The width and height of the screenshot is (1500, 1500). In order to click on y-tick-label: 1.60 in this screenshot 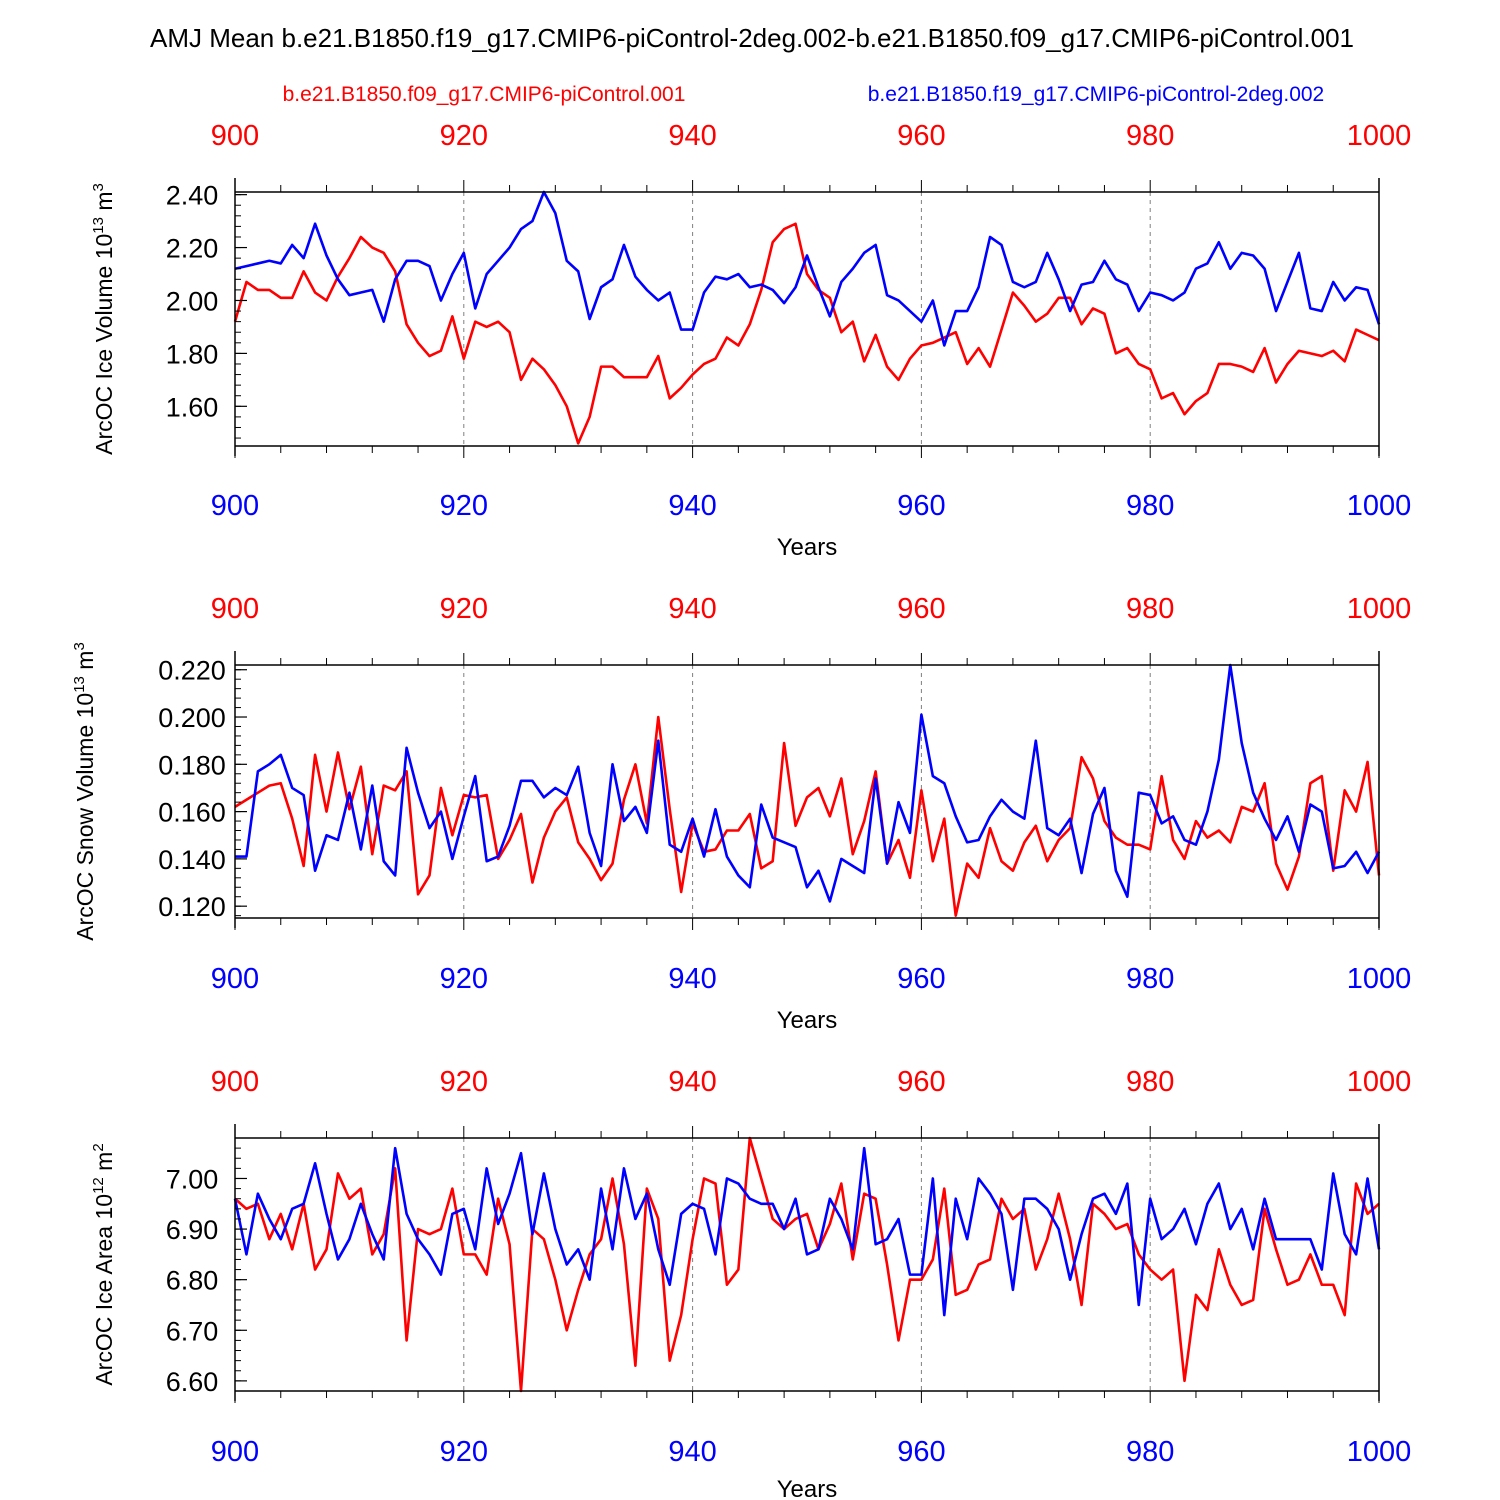, I will do `click(192, 407)`.